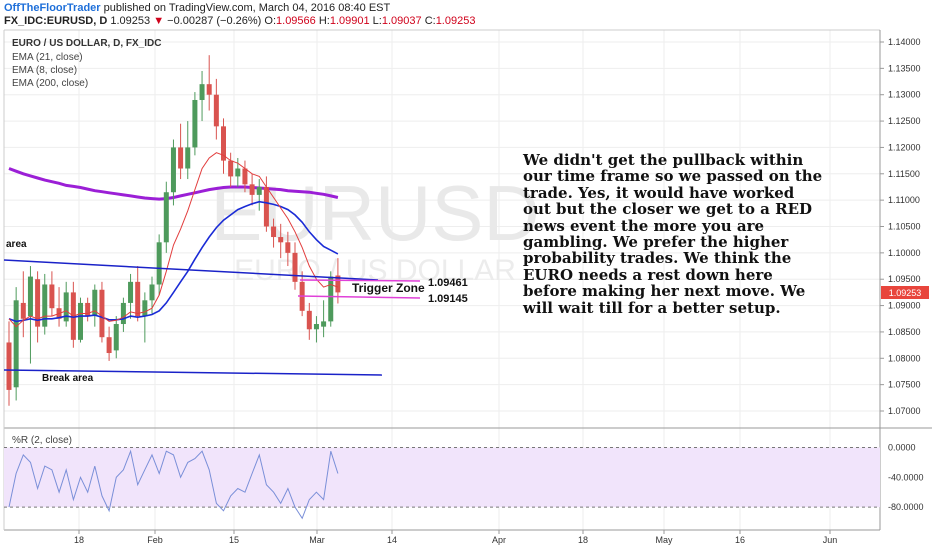 Image resolution: width=932 pixels, height=550 pixels. I want to click on trigger-low-line, so click(359, 297).